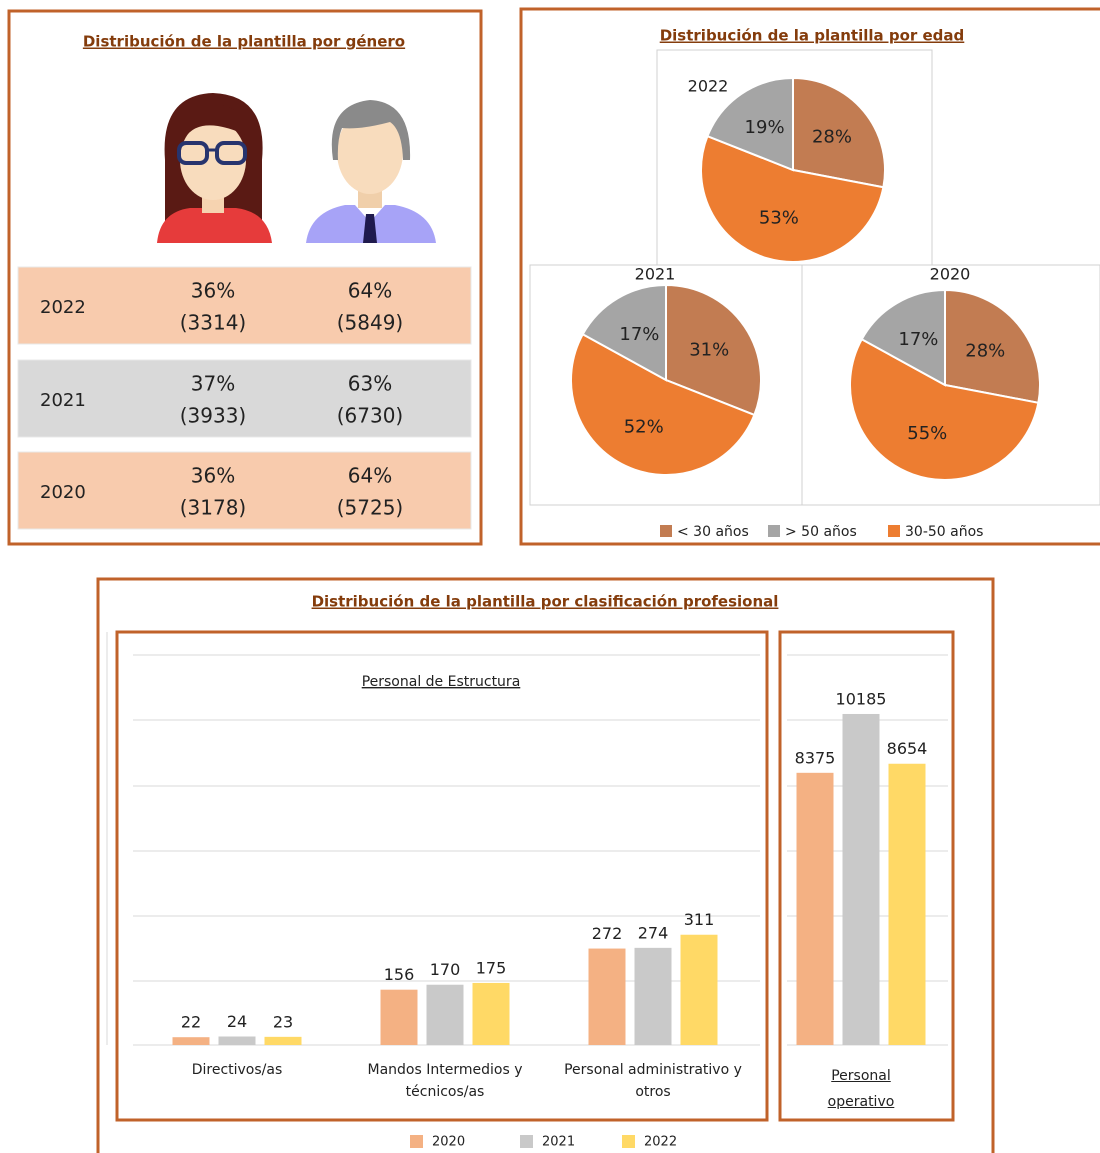 The width and height of the screenshot is (1100, 1153). Describe the element at coordinates (821, 532) in the screenshot. I see `legend-label: > 50 años` at that location.